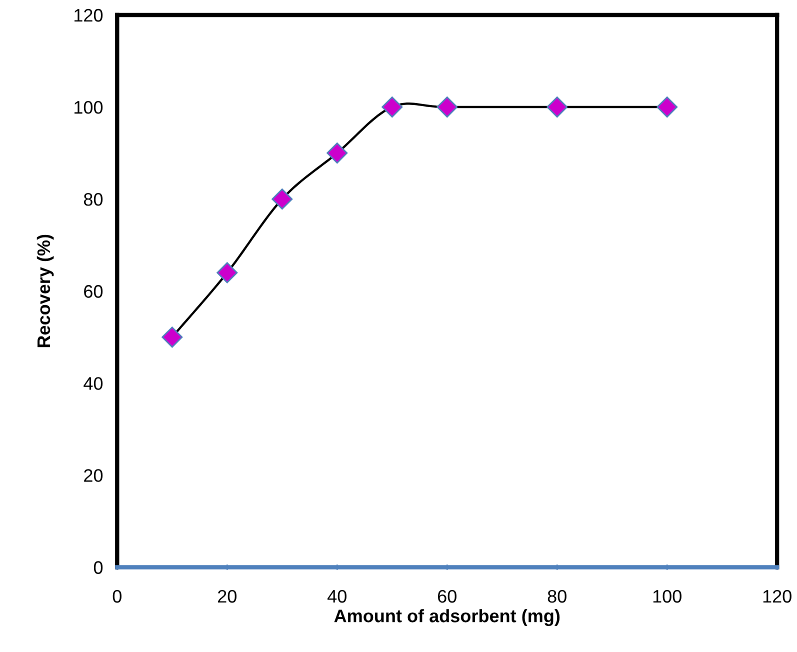 The width and height of the screenshot is (797, 652). What do you see at coordinates (447, 596) in the screenshot?
I see `x-tick-label: 60` at bounding box center [447, 596].